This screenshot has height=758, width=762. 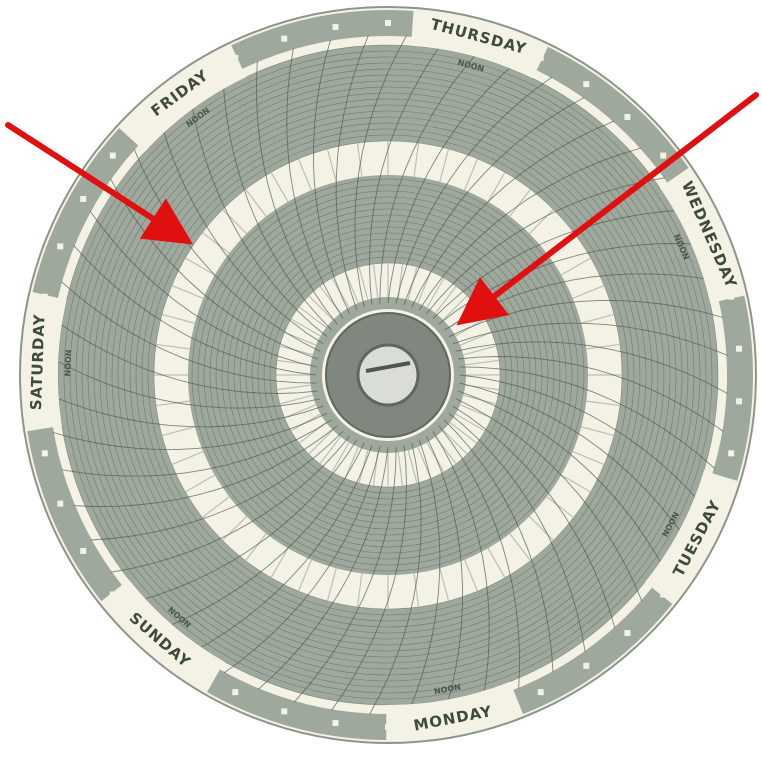 What do you see at coordinates (68, 362) in the screenshot?
I see `noon-label: NOON` at bounding box center [68, 362].